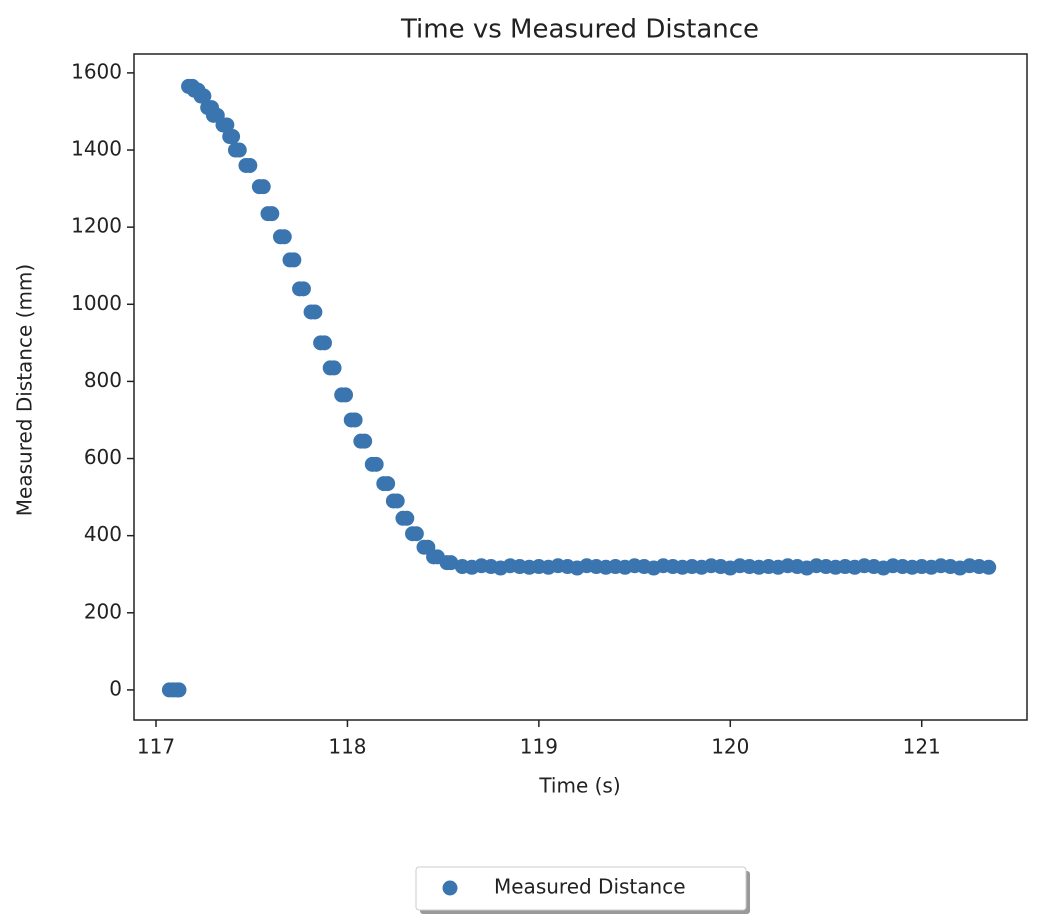  What do you see at coordinates (96, 303) in the screenshot?
I see `y-tick-label: 1000` at bounding box center [96, 303].